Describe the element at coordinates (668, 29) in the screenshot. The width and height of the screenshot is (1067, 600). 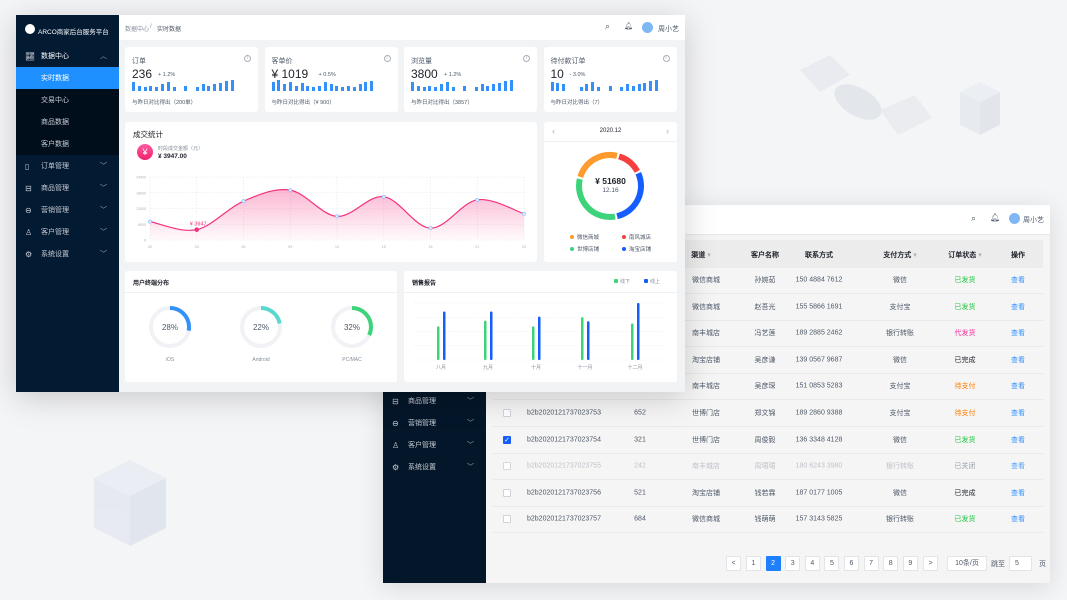
I see `user-name: 周小艺` at that location.